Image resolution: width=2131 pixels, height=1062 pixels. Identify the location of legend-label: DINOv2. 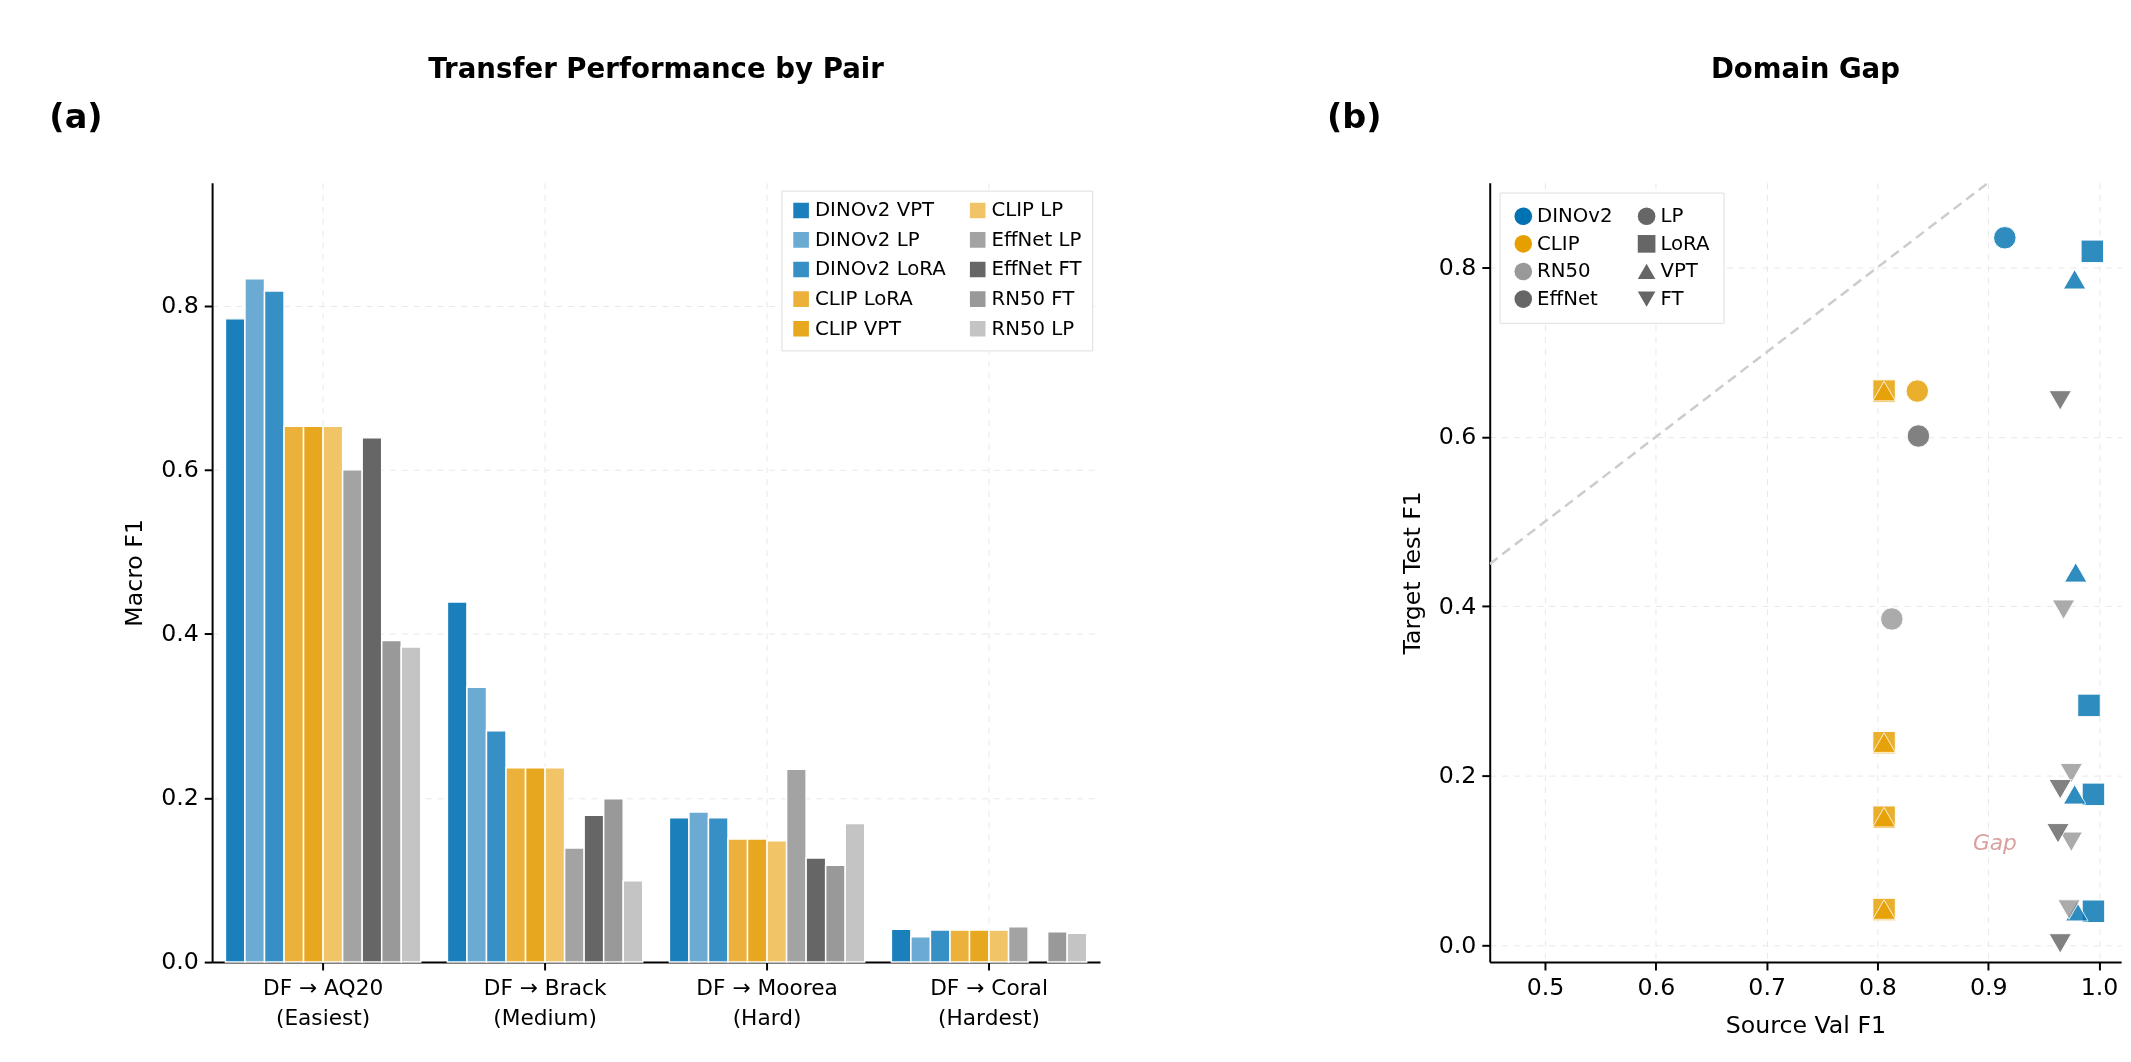
(1575, 216).